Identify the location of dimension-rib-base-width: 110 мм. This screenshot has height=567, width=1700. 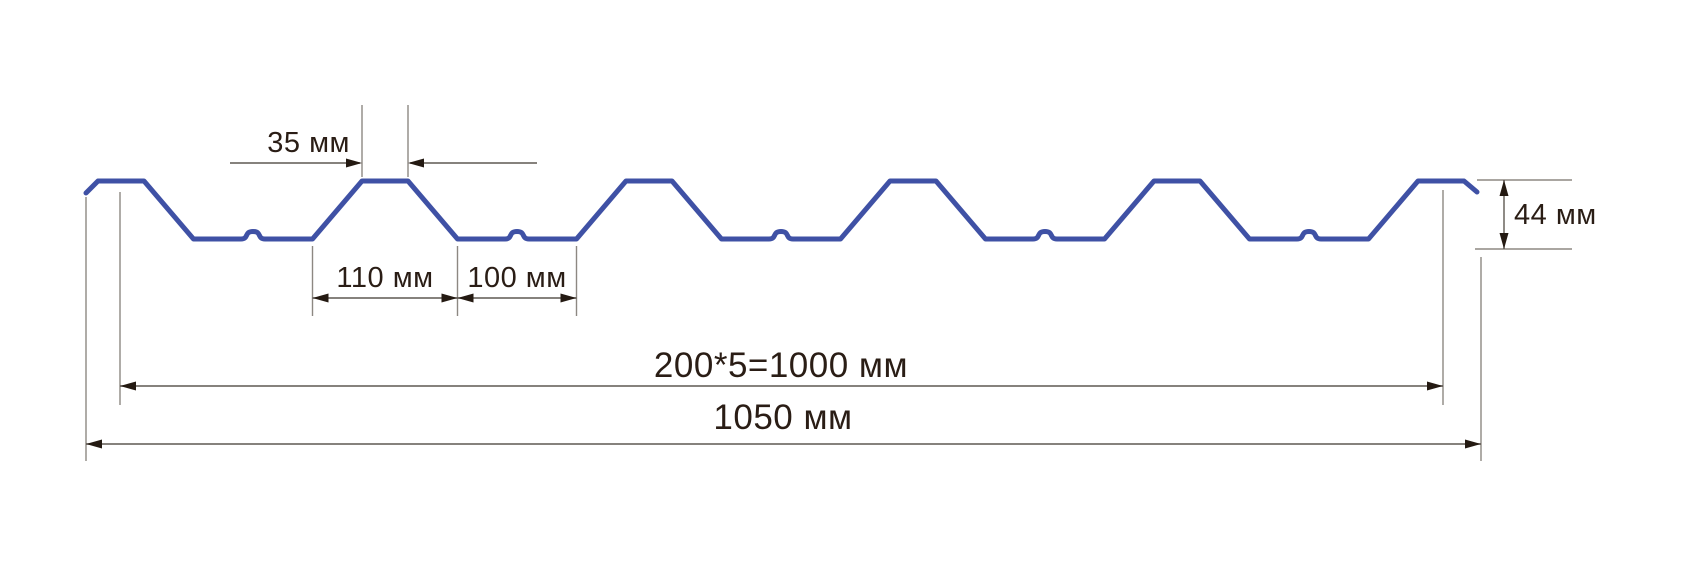
(385, 282).